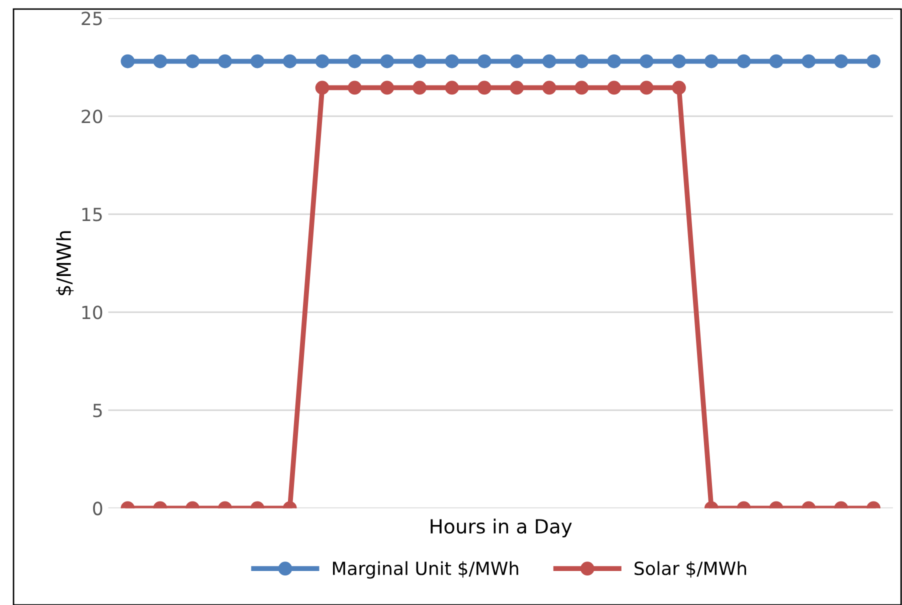 This screenshot has width=902, height=605. Describe the element at coordinates (97, 411) in the screenshot. I see `y-tick-label: 5` at that location.